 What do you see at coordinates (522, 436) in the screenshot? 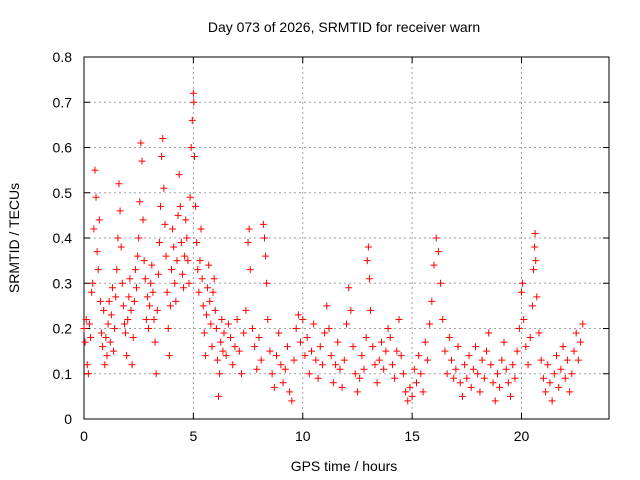
I see `x-tick-label: 20` at bounding box center [522, 436].